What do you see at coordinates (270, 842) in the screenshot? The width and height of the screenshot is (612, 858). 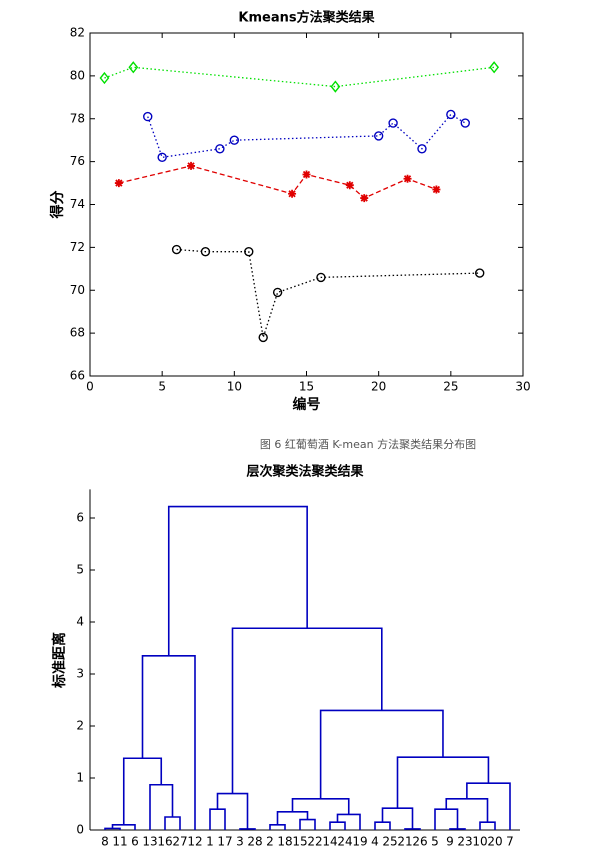 I see `leaf-label: 2` at bounding box center [270, 842].